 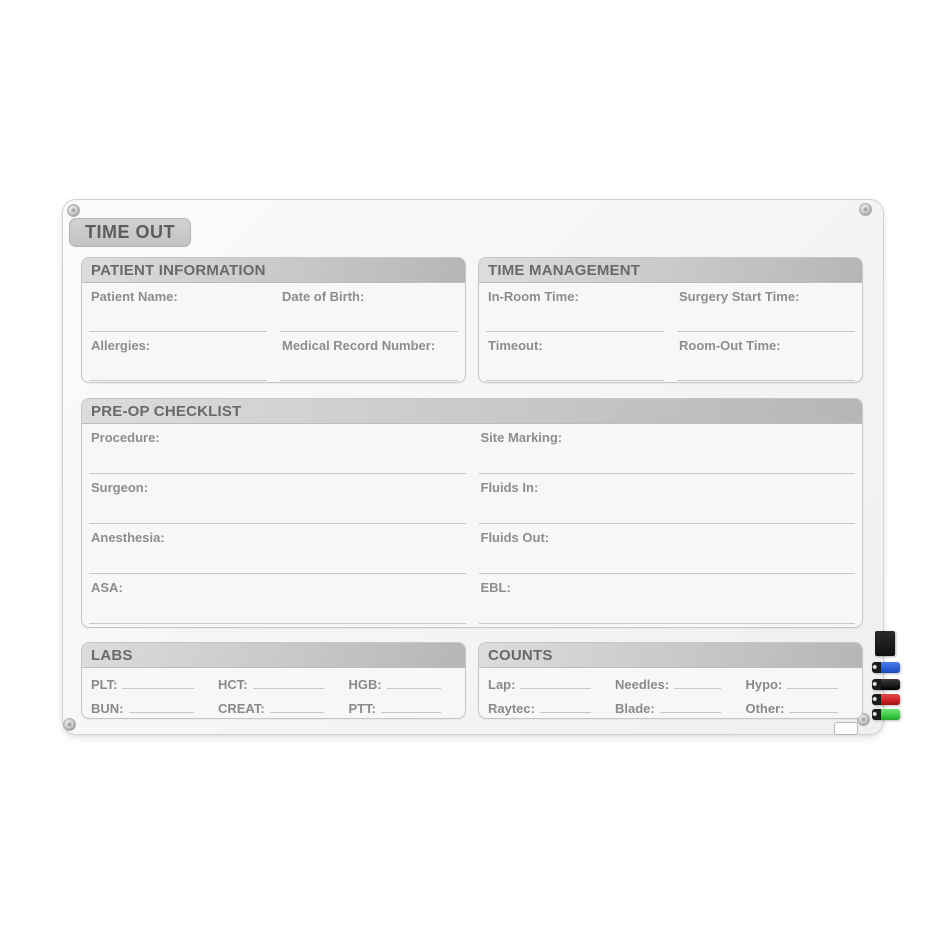 I want to click on green-marker, so click(x=886, y=714).